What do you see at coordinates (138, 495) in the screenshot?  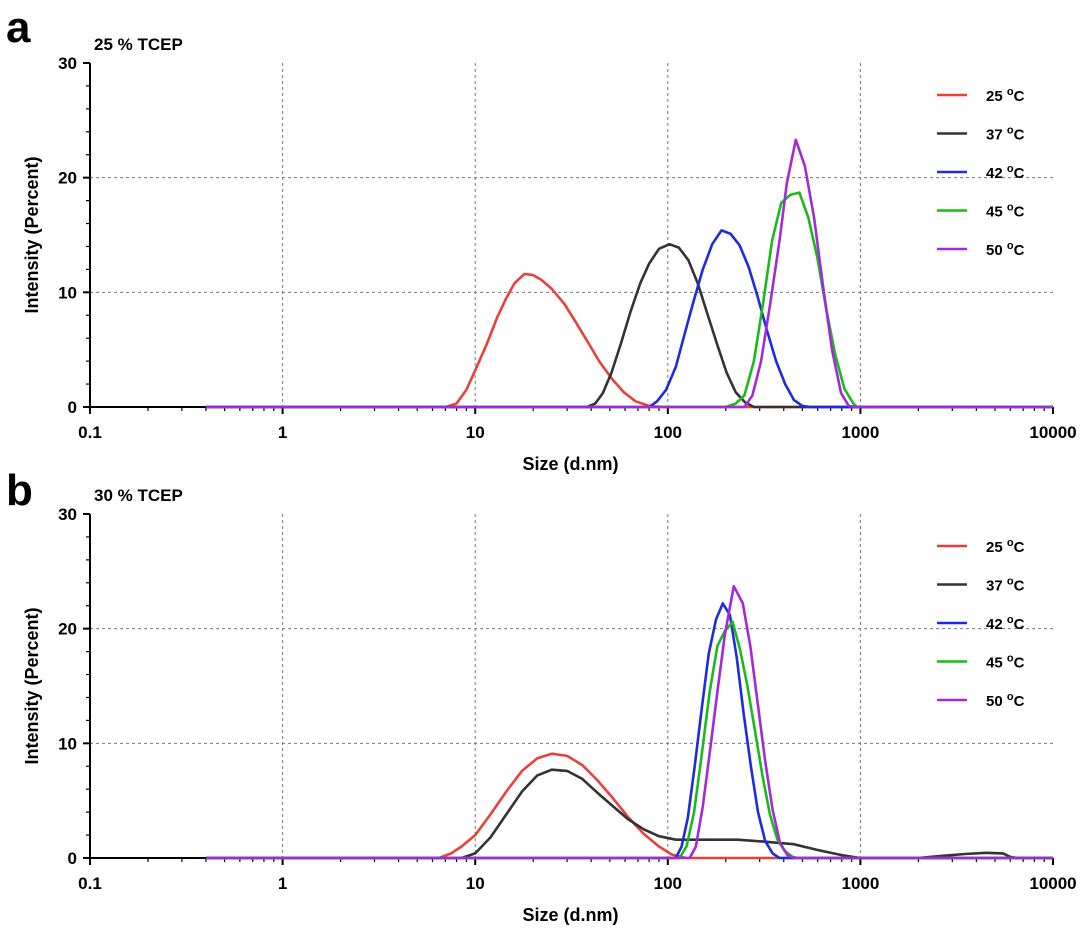 I see `panel-title: 30 % TCEP` at bounding box center [138, 495].